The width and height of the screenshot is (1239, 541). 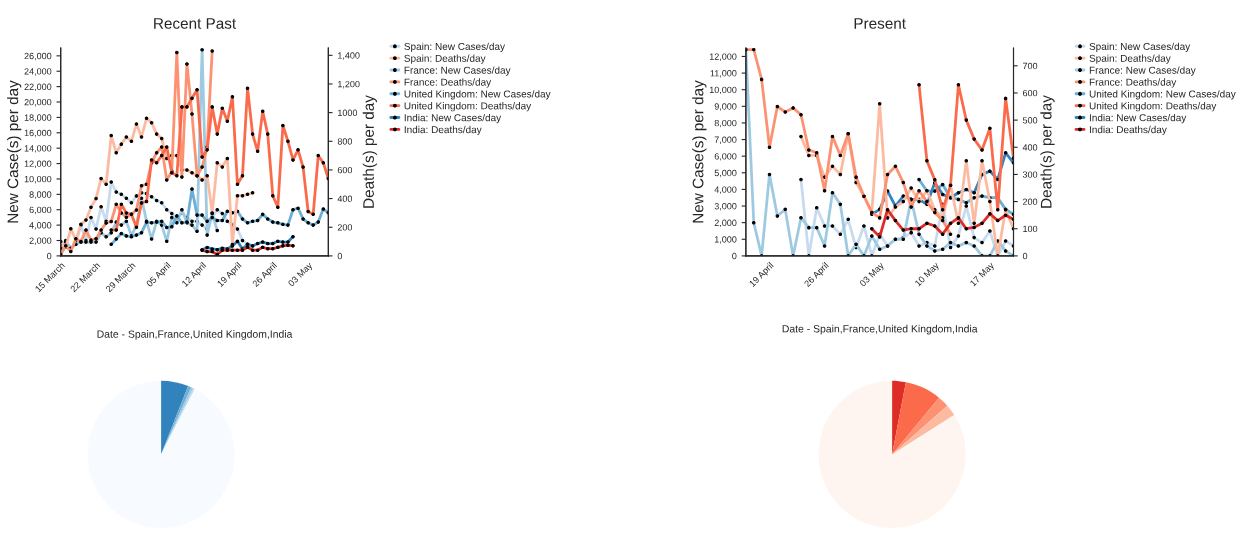 What do you see at coordinates (723, 74) in the screenshot?
I see `y-tick-label: 11,000` at bounding box center [723, 74].